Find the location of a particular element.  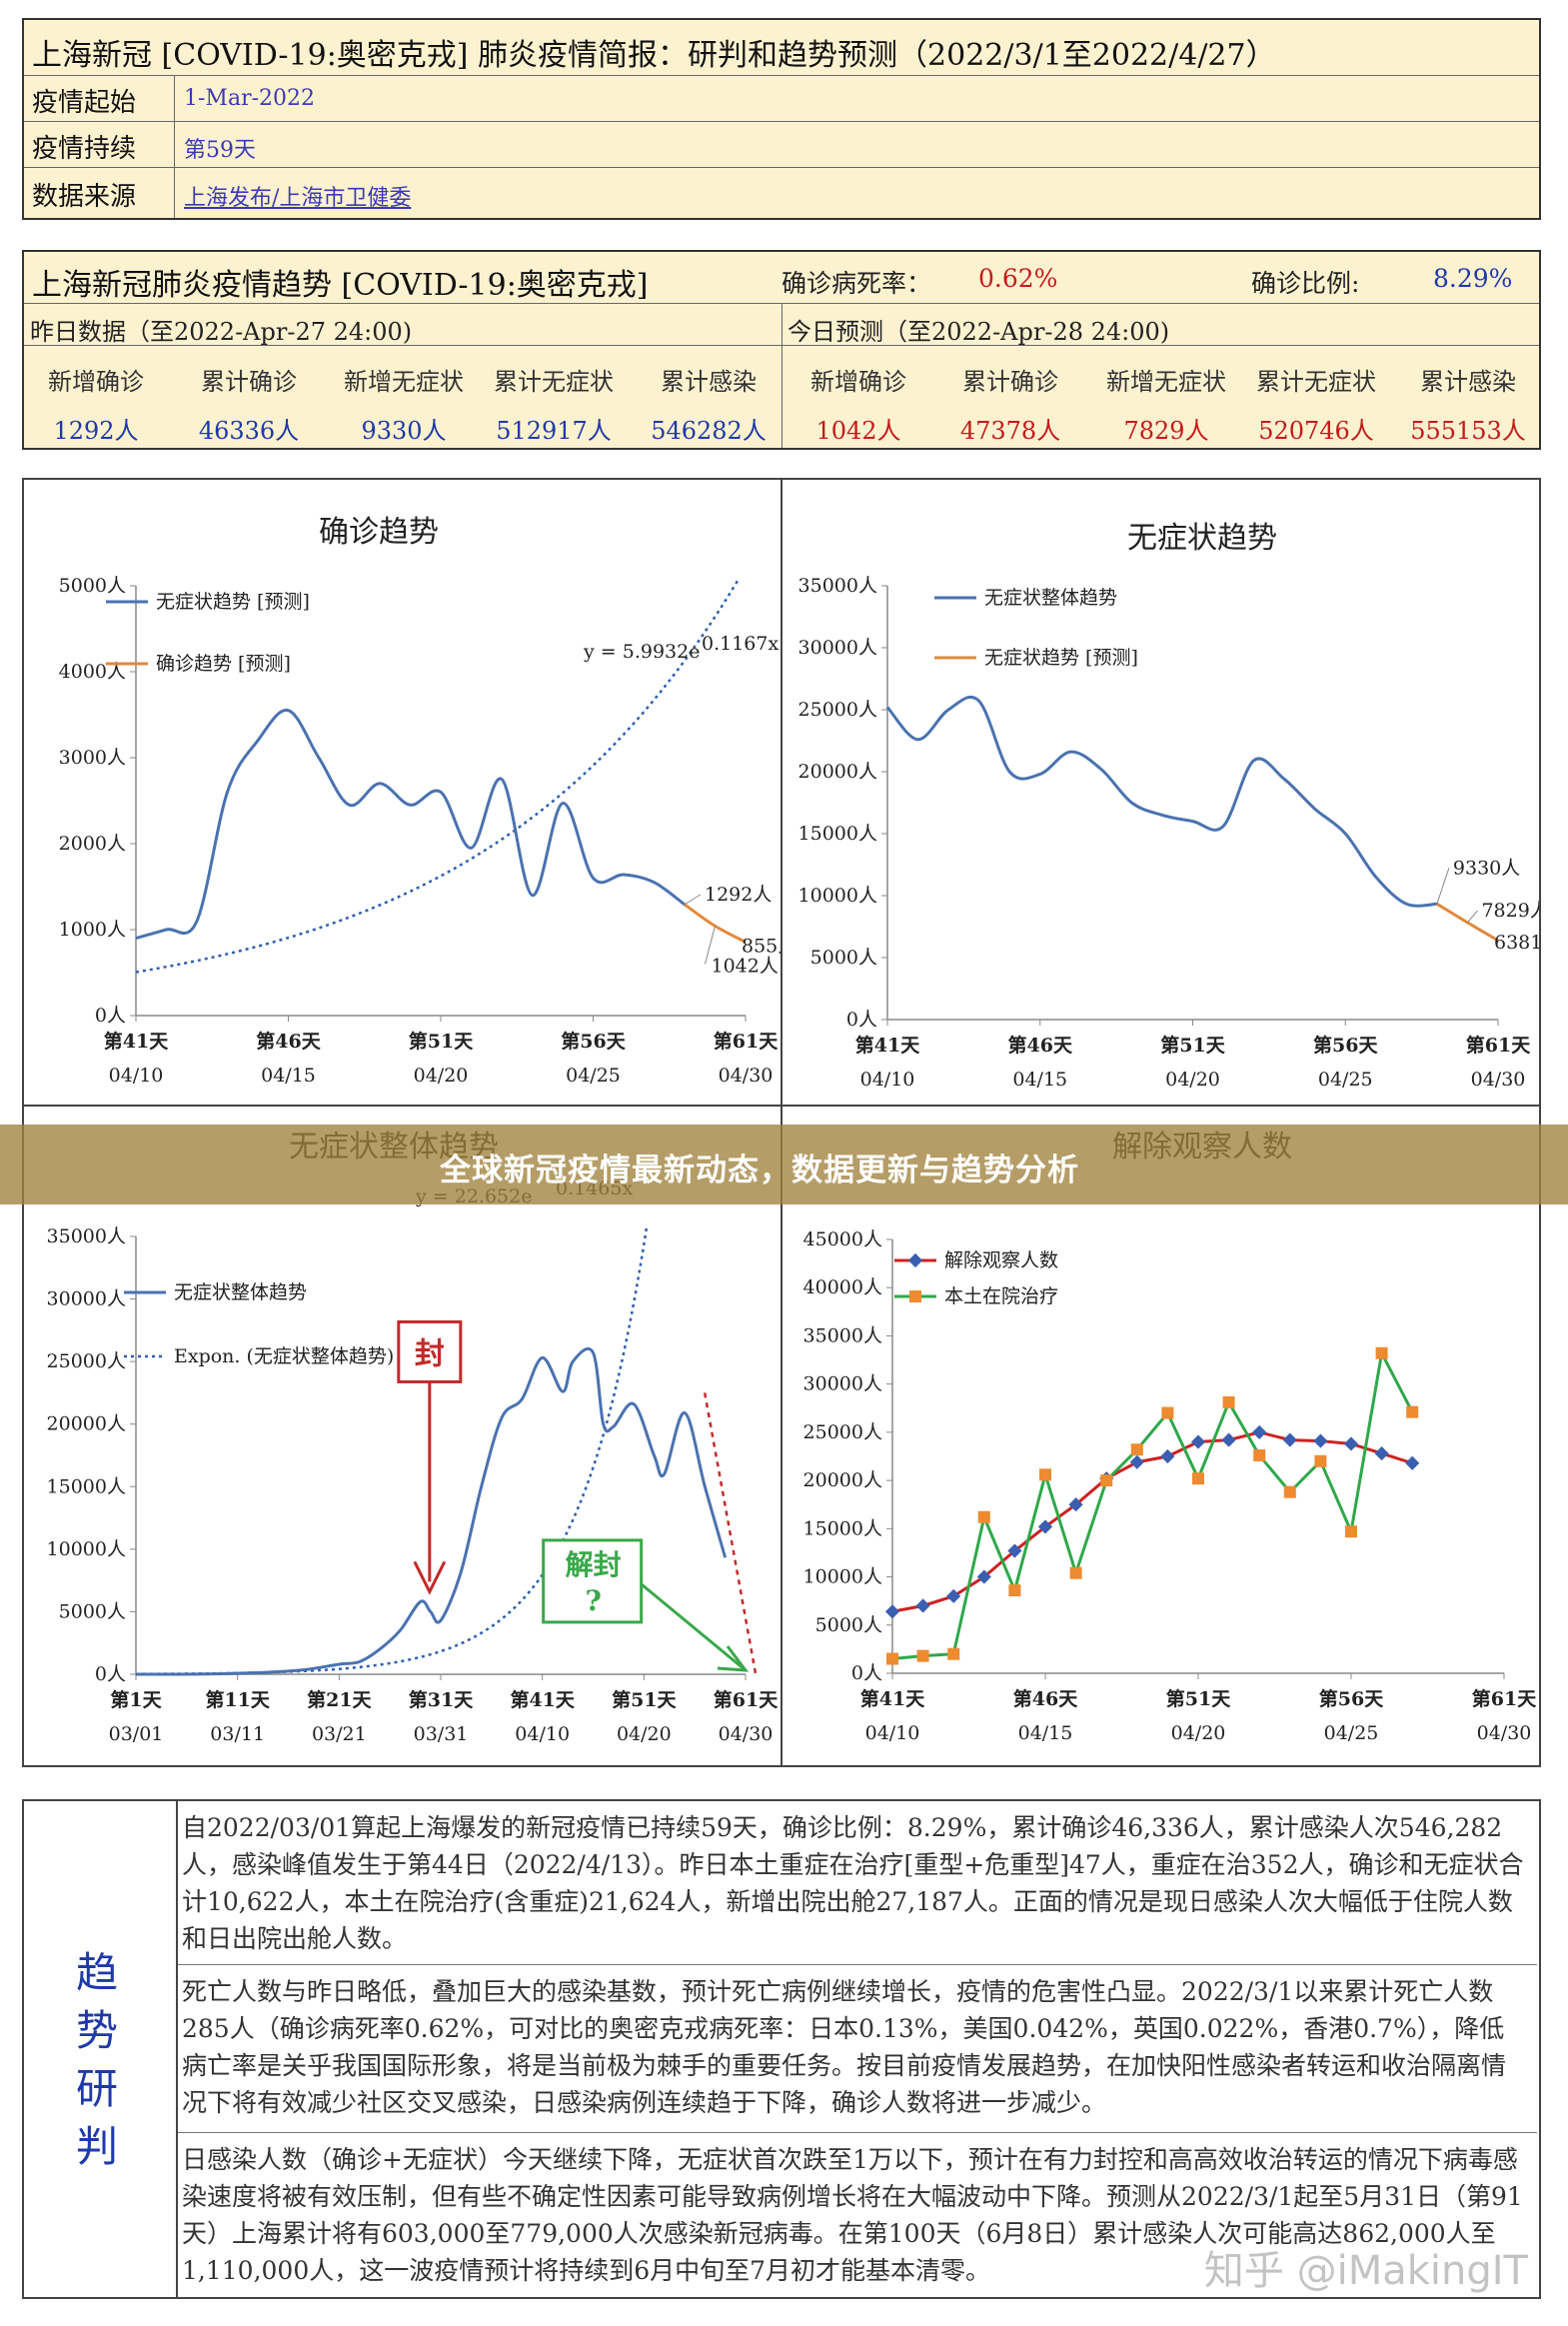

row-label: 疫情持续 is located at coordinates (84, 149).